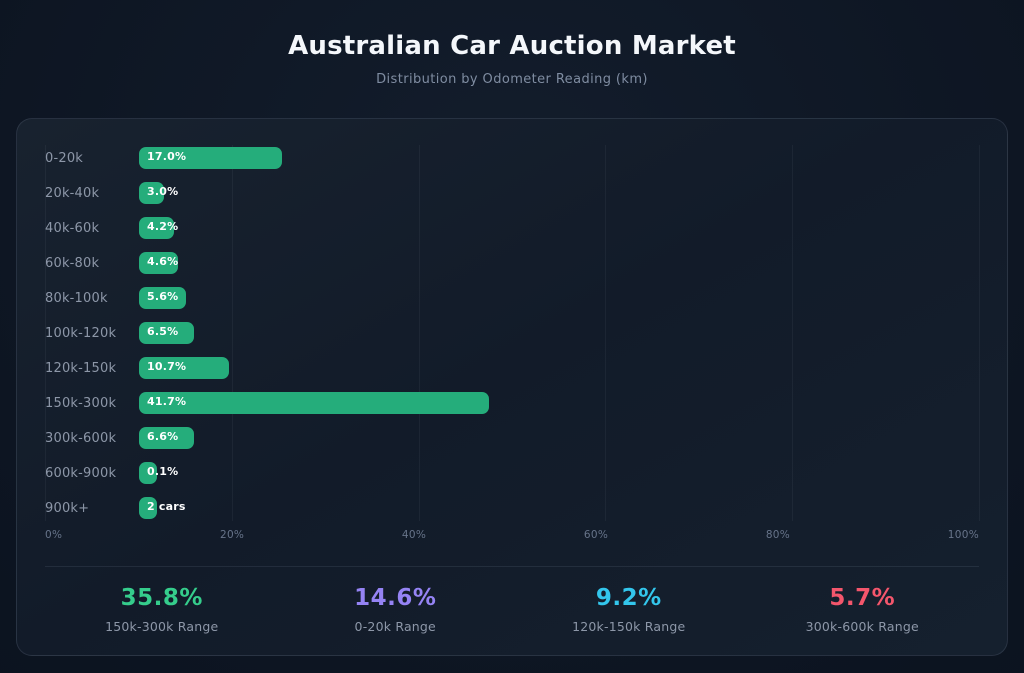 This screenshot has height=673, width=1024. I want to click on bar-track: 17.0%, so click(559, 158).